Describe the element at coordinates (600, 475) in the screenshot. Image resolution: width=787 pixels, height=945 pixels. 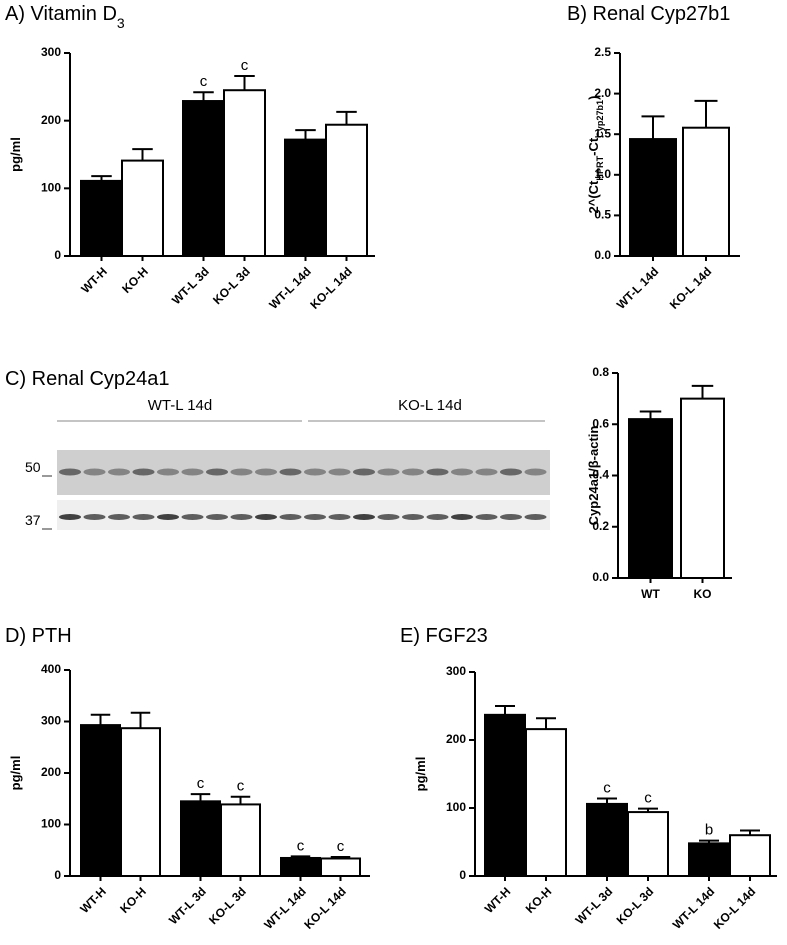
I see `y-tick-label: 0.4` at that location.